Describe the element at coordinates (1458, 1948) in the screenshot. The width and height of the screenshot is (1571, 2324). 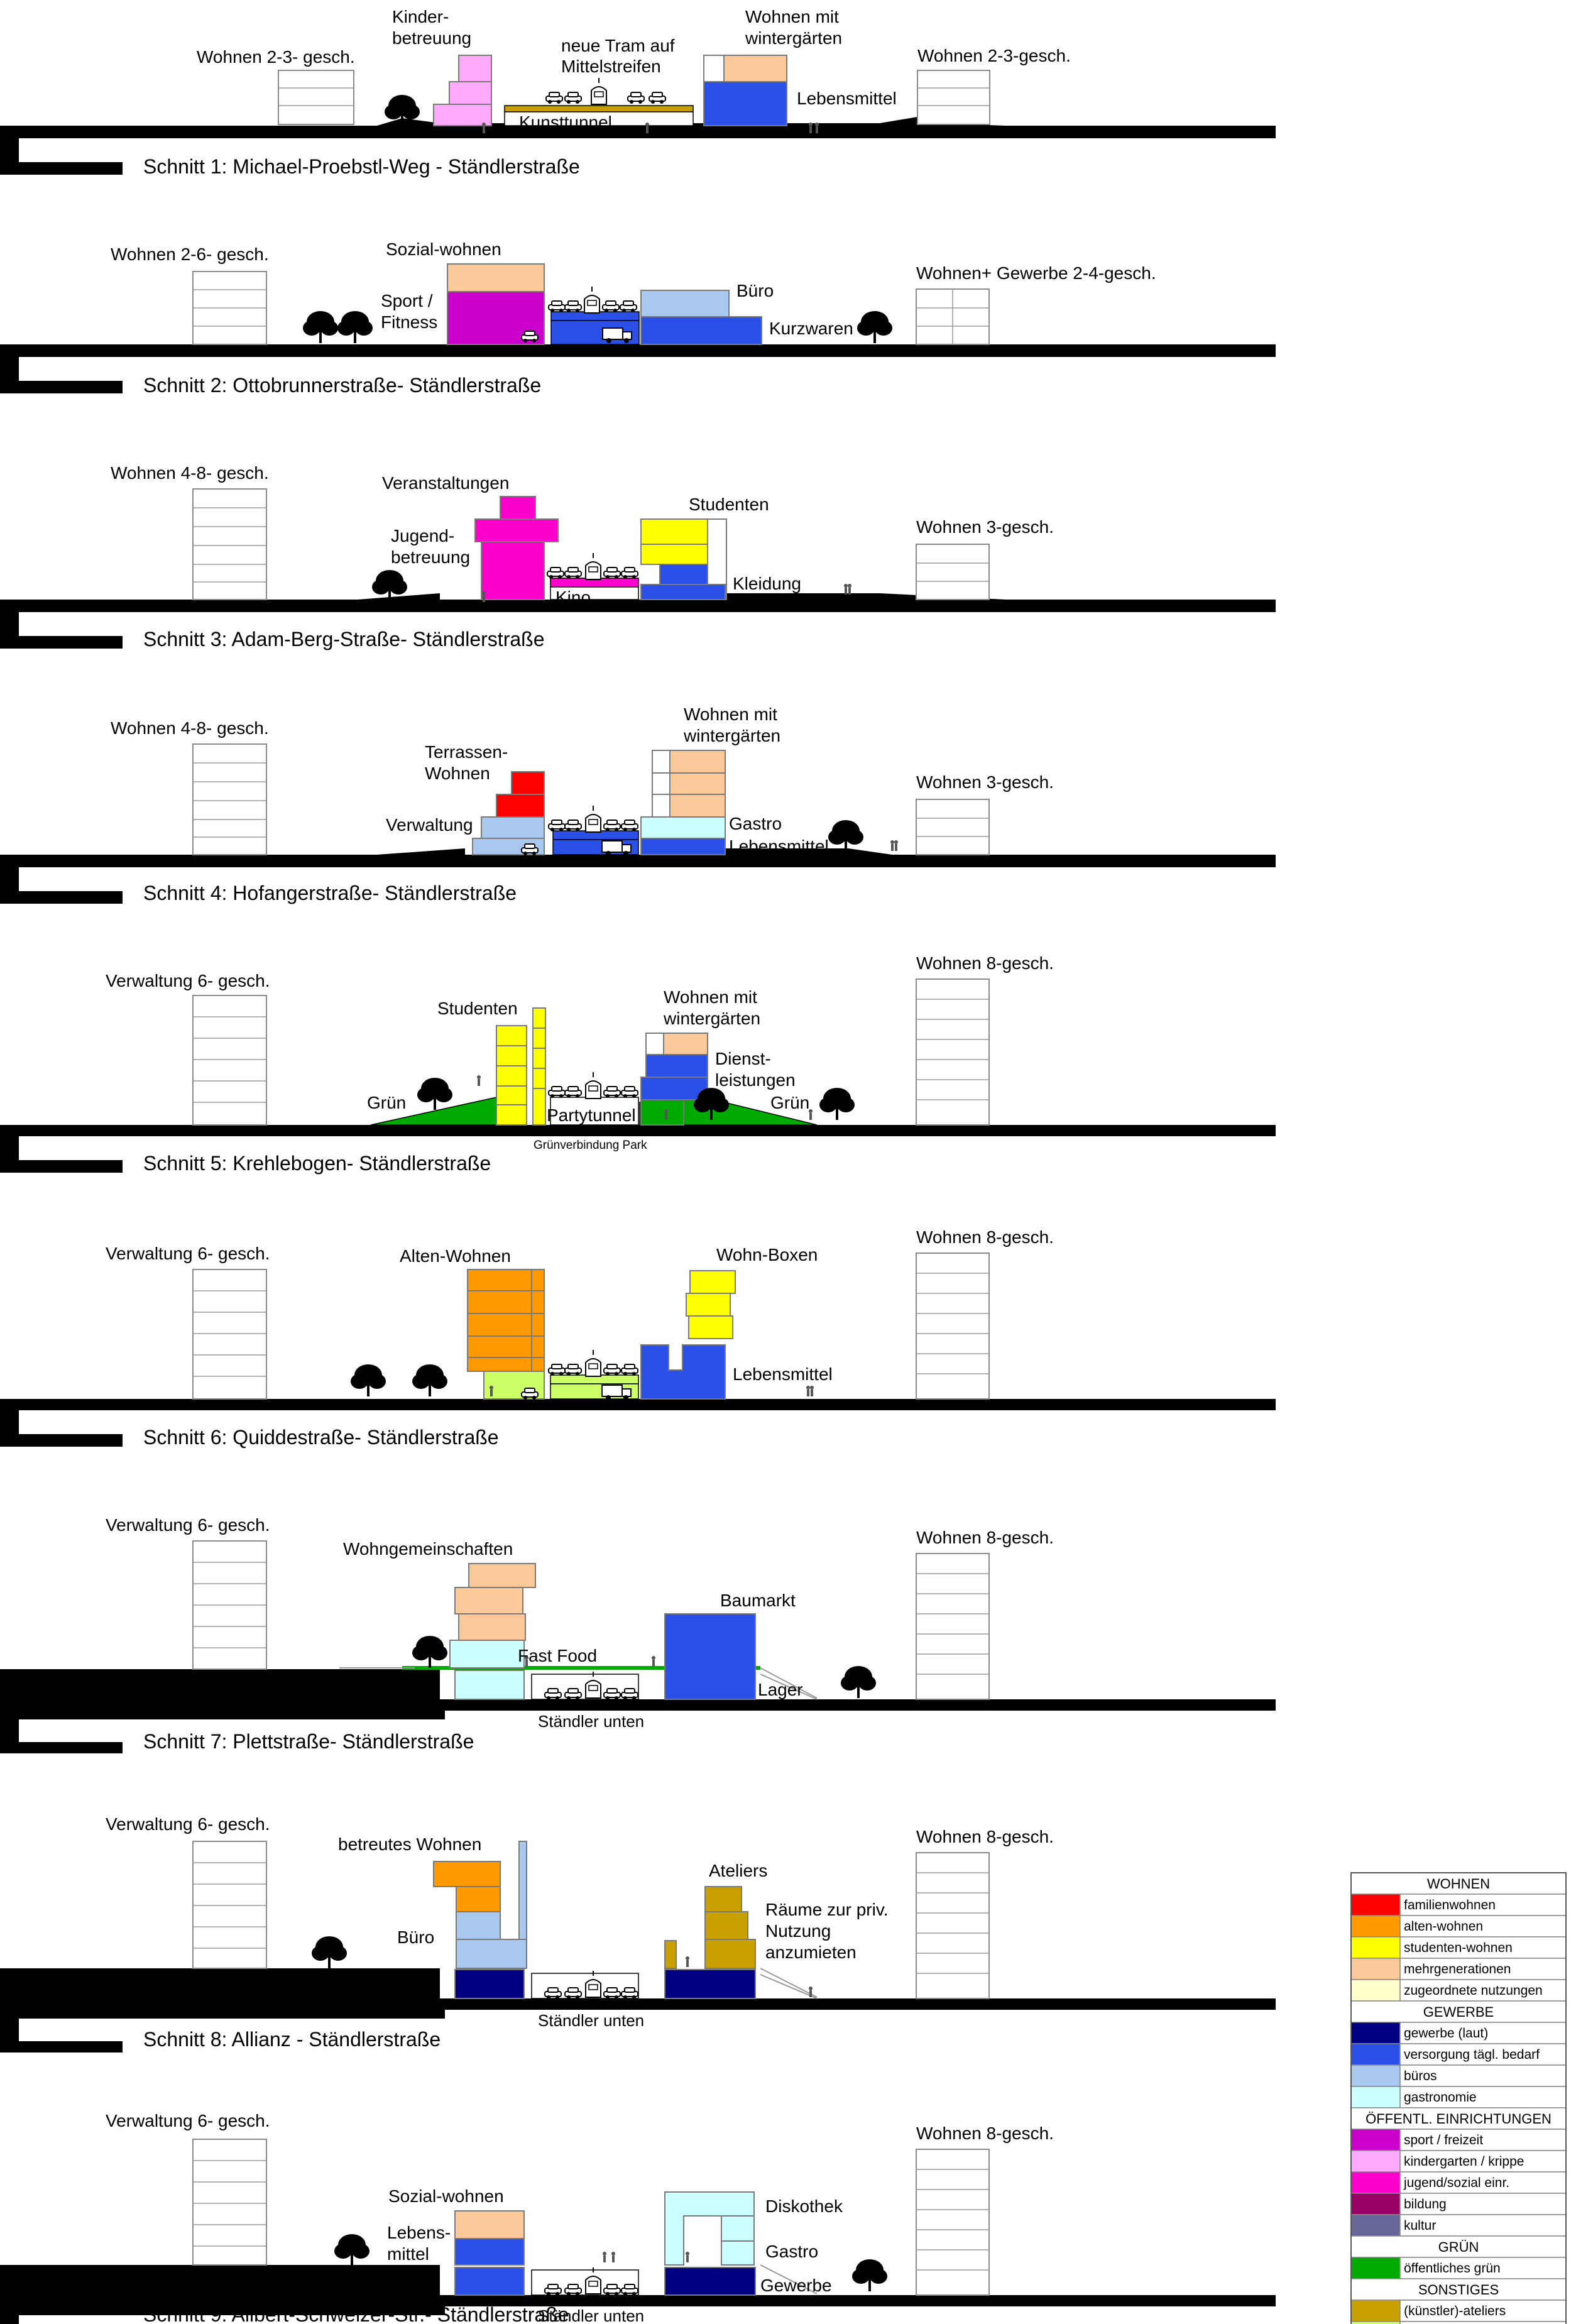
I see `legend-item-label: studenten-wohnen` at that location.